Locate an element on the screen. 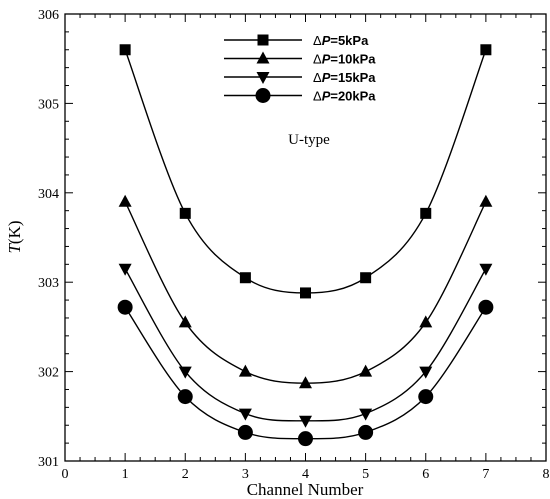 The width and height of the screenshot is (550, 499). y-tick-label: 304 is located at coordinates (48, 194).